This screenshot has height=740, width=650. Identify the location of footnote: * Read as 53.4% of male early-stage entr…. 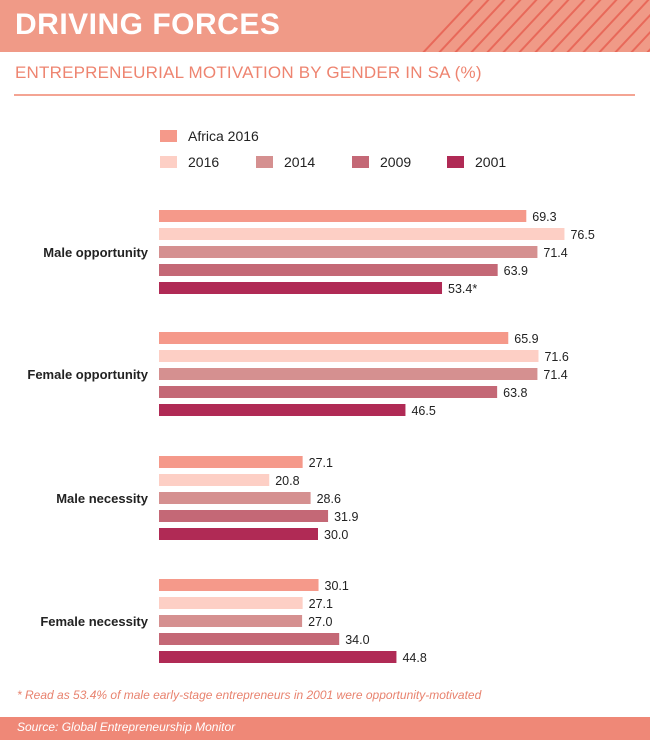
(249, 695).